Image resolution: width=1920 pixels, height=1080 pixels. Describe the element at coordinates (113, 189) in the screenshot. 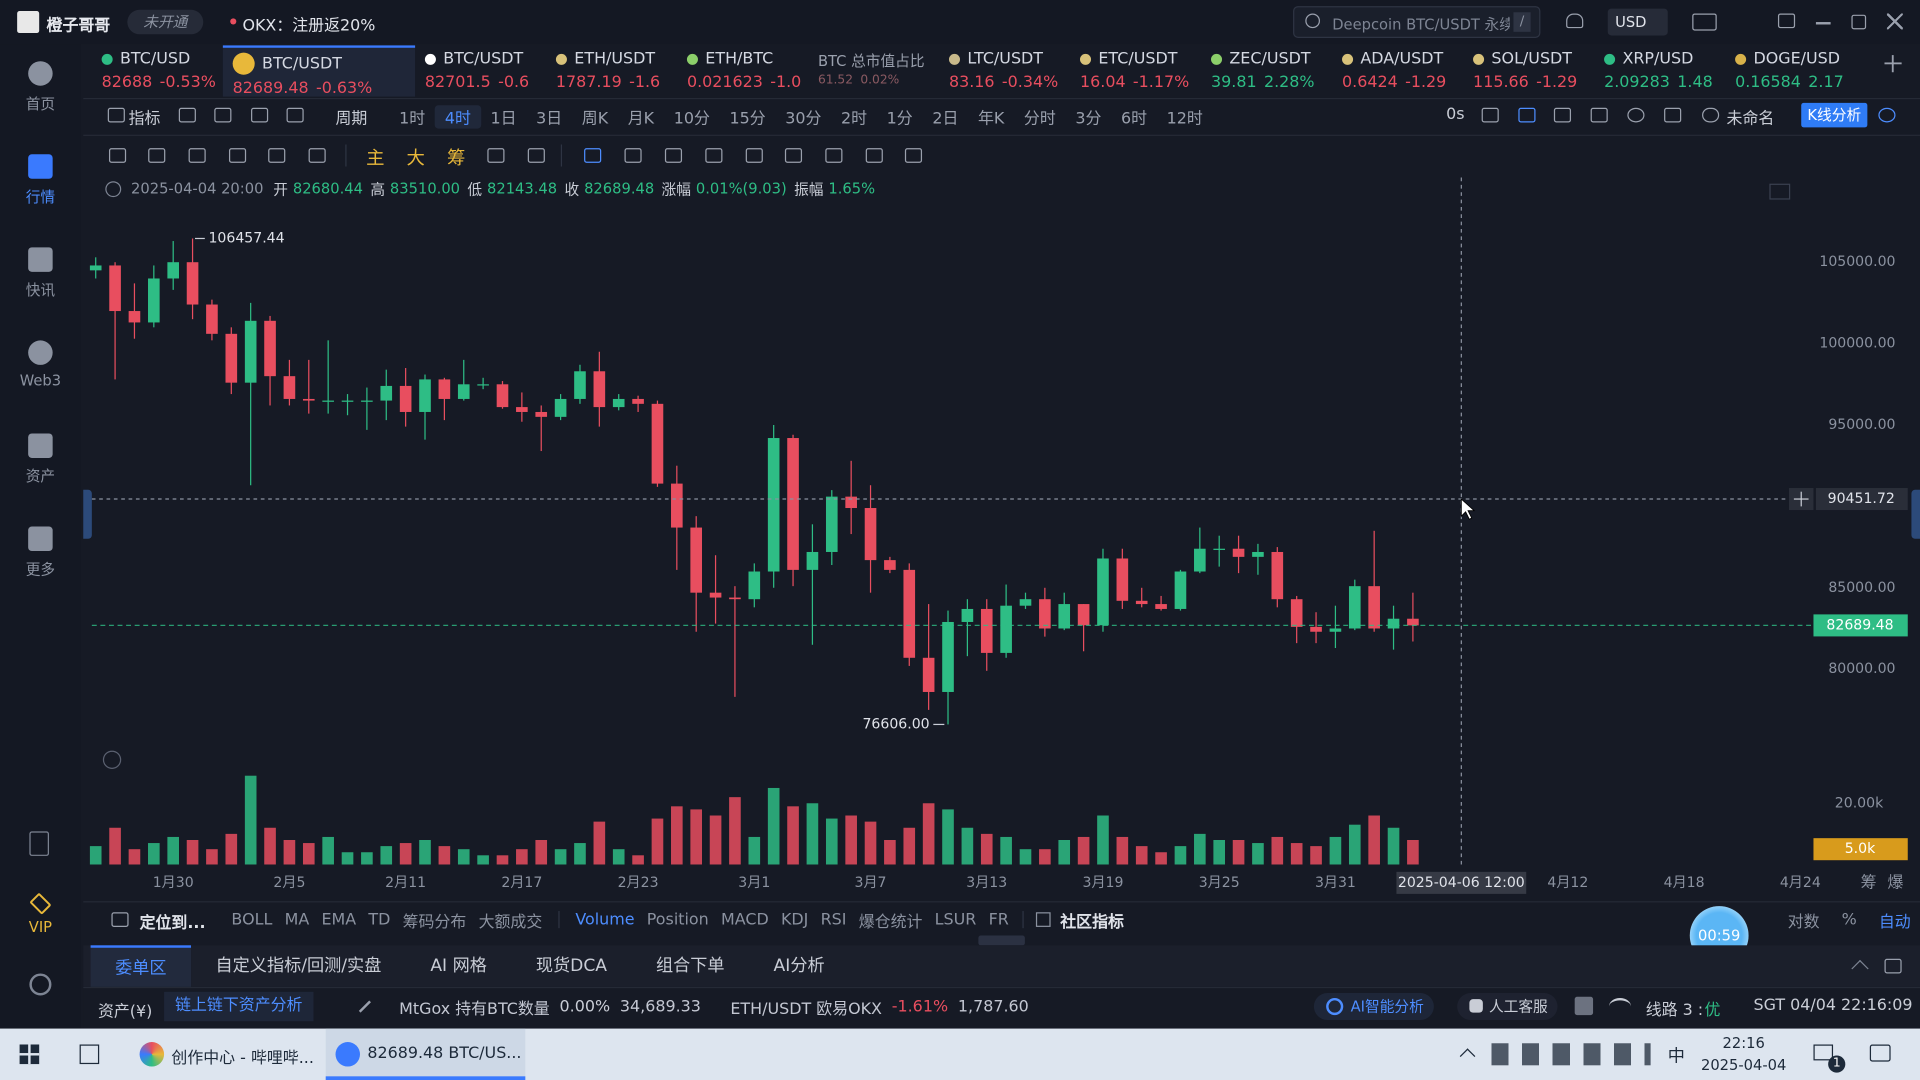

I see `collapse-info` at that location.